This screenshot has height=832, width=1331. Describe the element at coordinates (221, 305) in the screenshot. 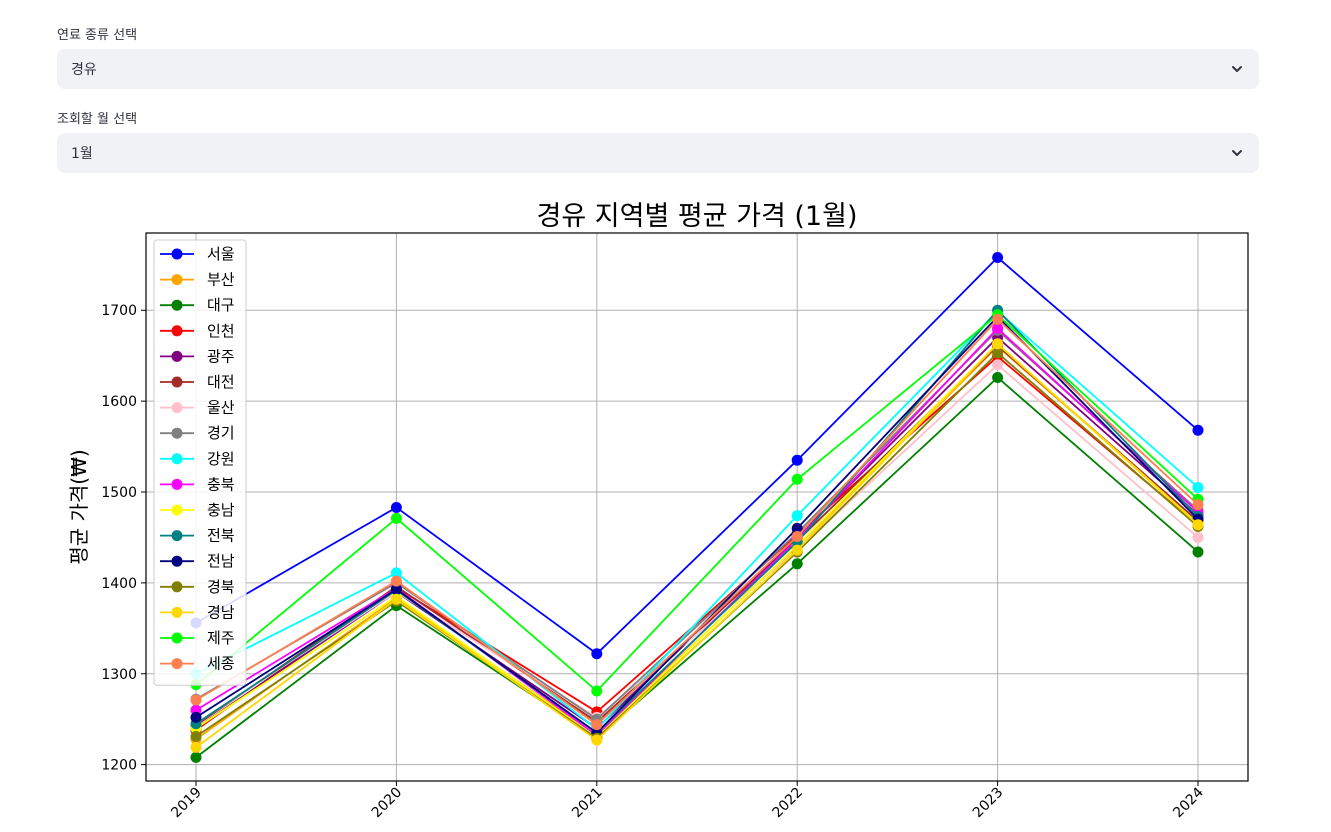

I see `legend-label: 대구` at that location.